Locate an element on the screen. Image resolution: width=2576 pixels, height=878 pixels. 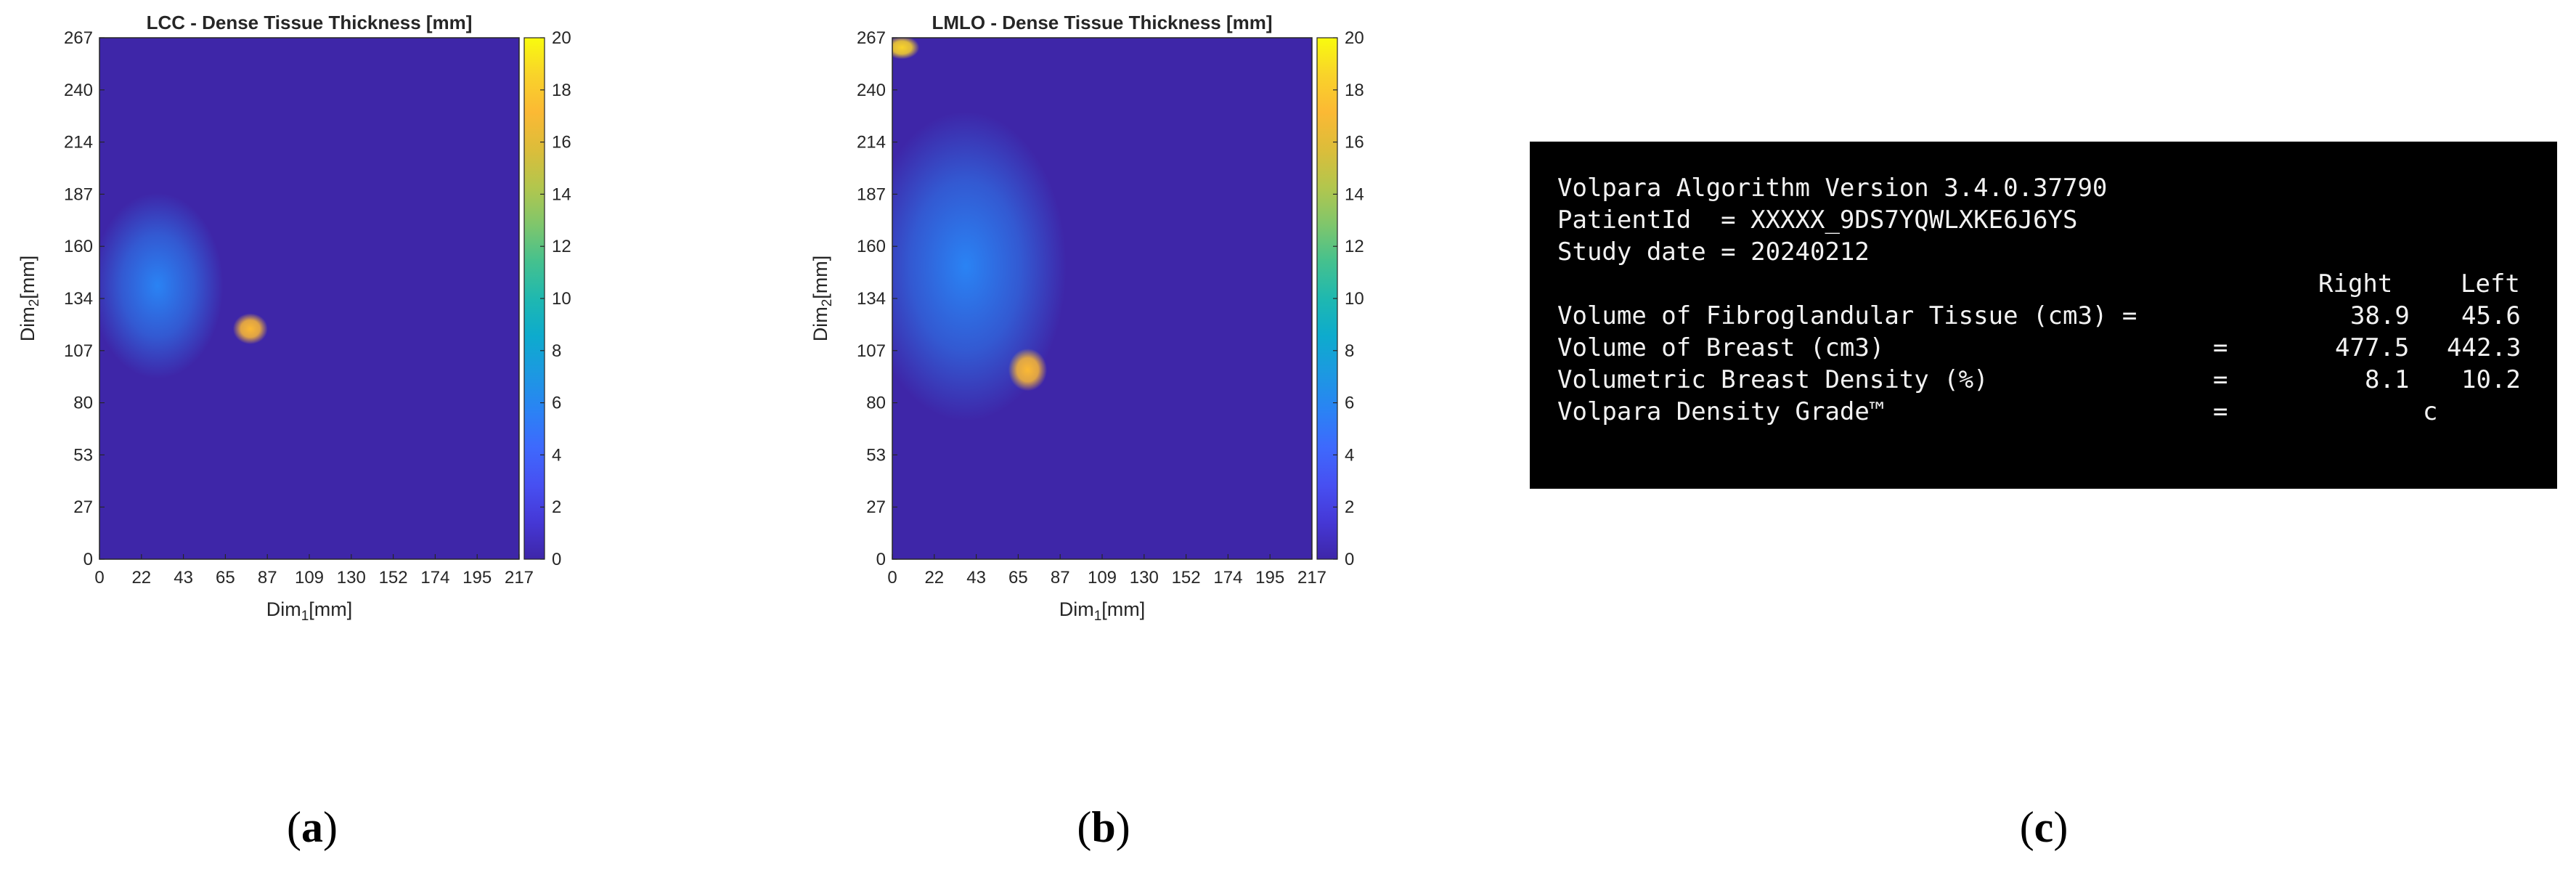
chart-title: LCC - Dense Tissue Thickness [mm] is located at coordinates (310, 22).